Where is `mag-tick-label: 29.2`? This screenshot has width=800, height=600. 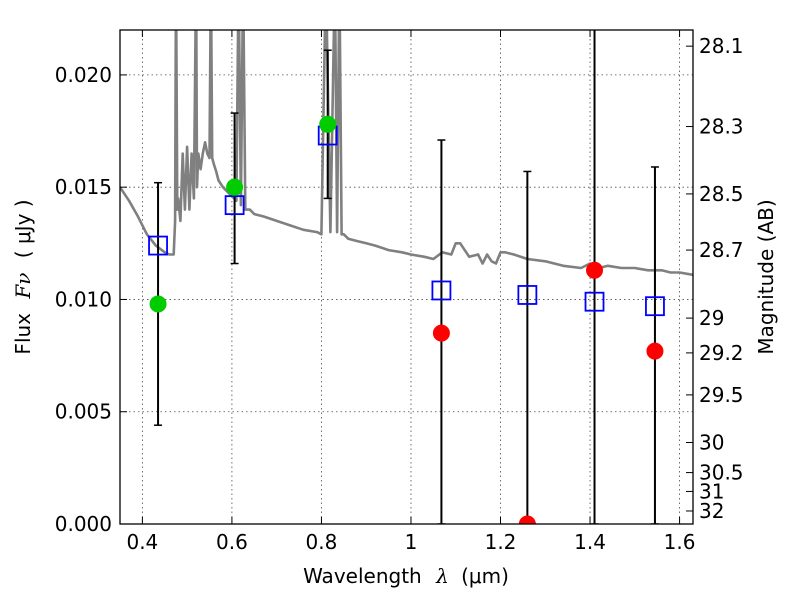
mag-tick-label: 29.2 is located at coordinates (721, 353).